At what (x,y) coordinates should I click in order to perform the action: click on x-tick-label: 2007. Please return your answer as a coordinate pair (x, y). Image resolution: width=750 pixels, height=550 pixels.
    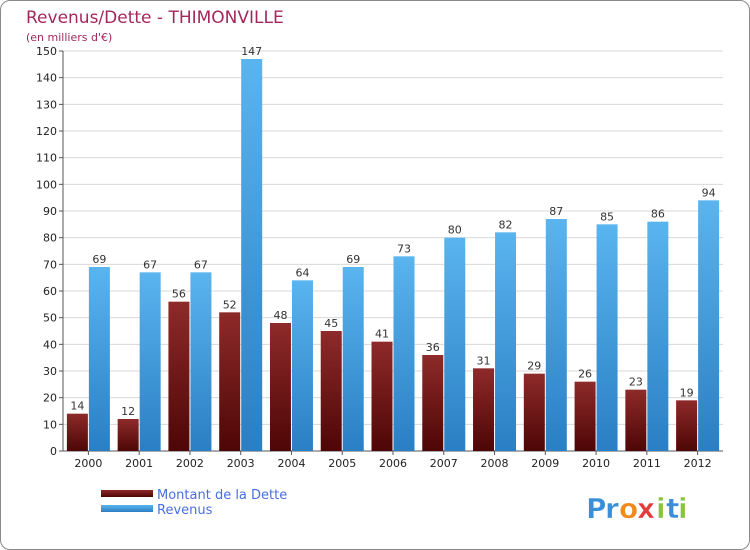
    Looking at the image, I should click on (444, 463).